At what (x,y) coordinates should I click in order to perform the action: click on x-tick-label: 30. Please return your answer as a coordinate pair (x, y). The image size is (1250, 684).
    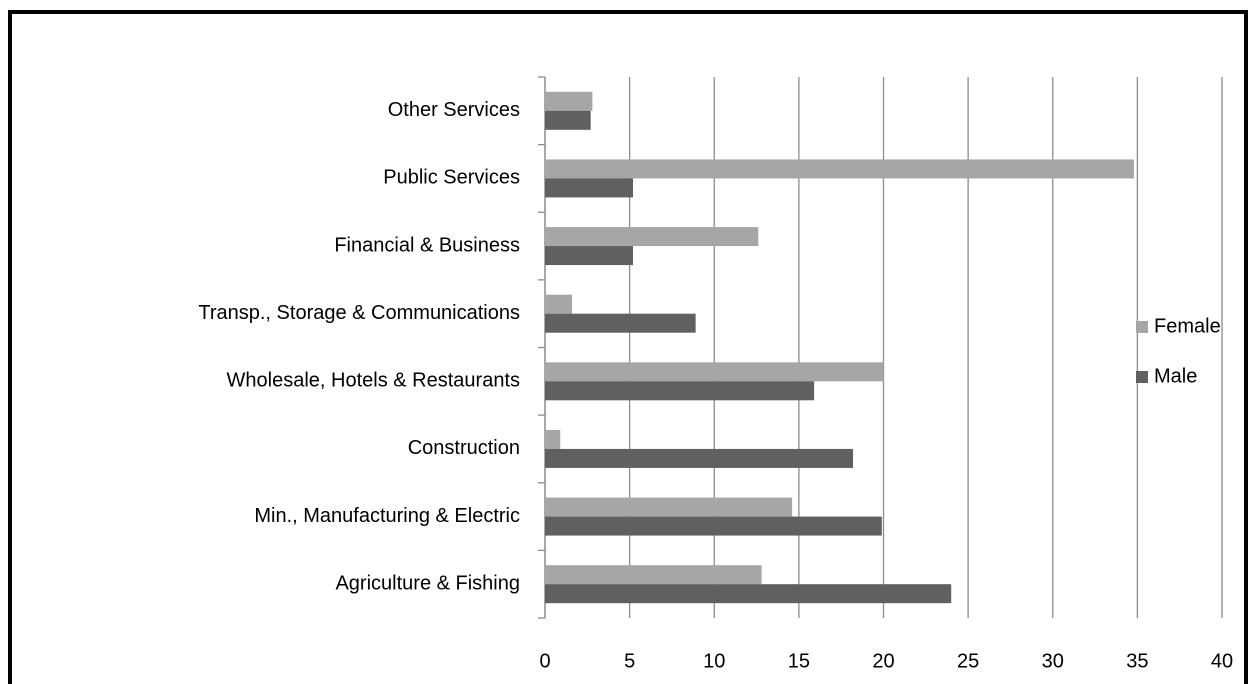
    Looking at the image, I should click on (1053, 661).